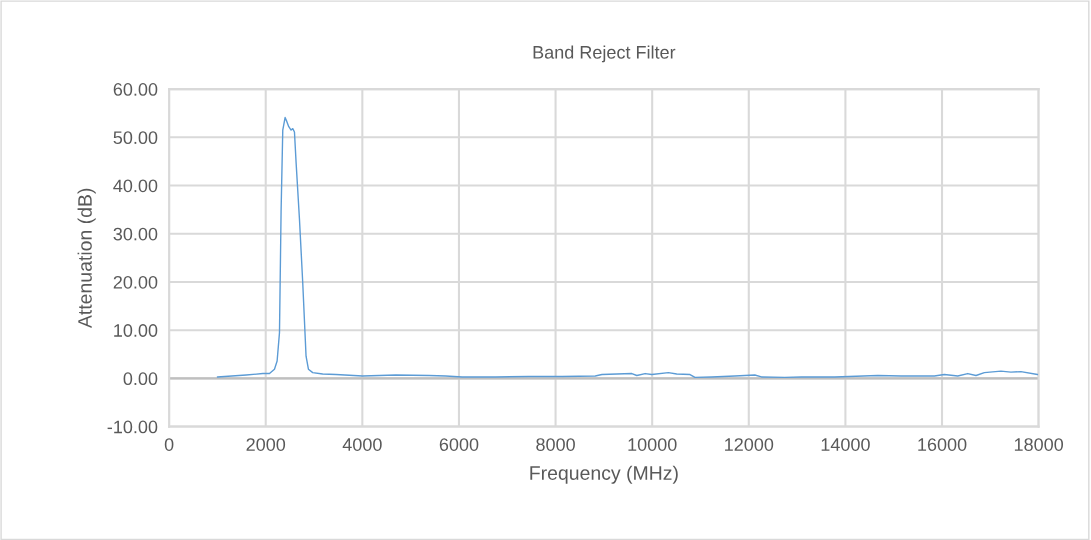 This screenshot has width=1091, height=540. Describe the element at coordinates (266, 444) in the screenshot. I see `x-tick-label: 2000` at that location.